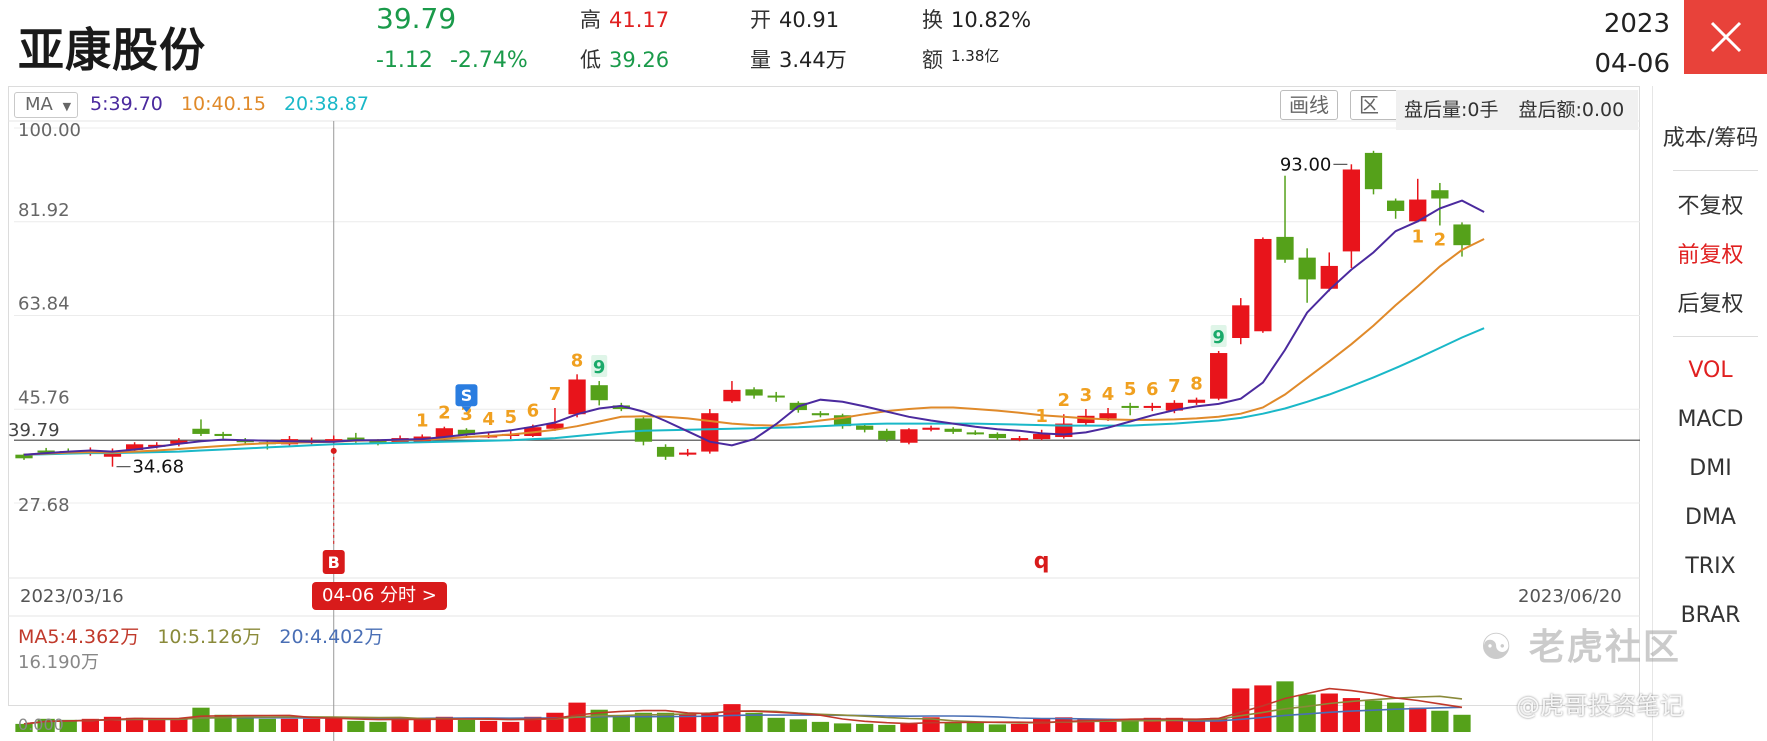  Describe the element at coordinates (813, 60) in the screenshot. I see `quote-volume-value: 3.44万` at that location.